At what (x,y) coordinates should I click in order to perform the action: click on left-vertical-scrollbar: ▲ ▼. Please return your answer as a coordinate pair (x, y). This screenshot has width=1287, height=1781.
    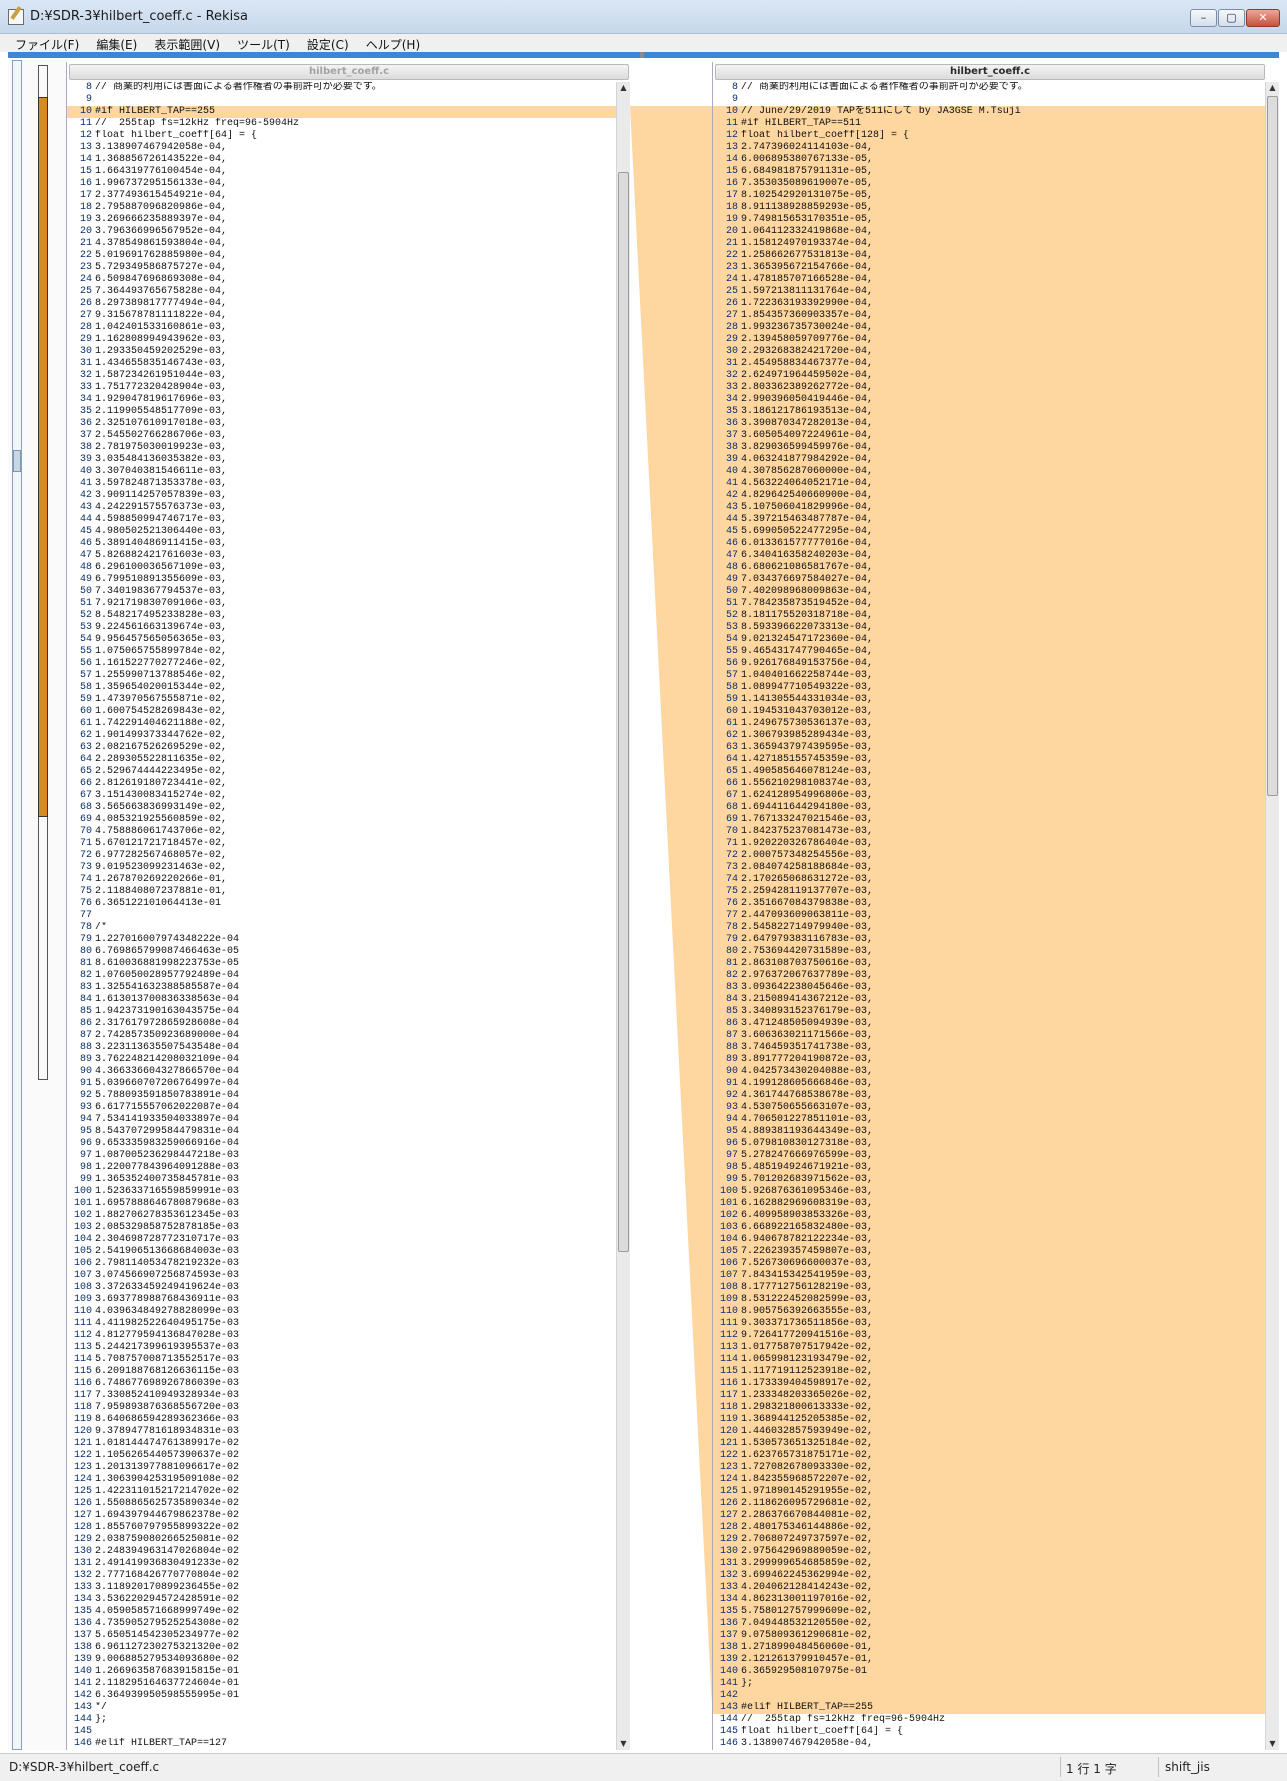
    Looking at the image, I should click on (623, 916).